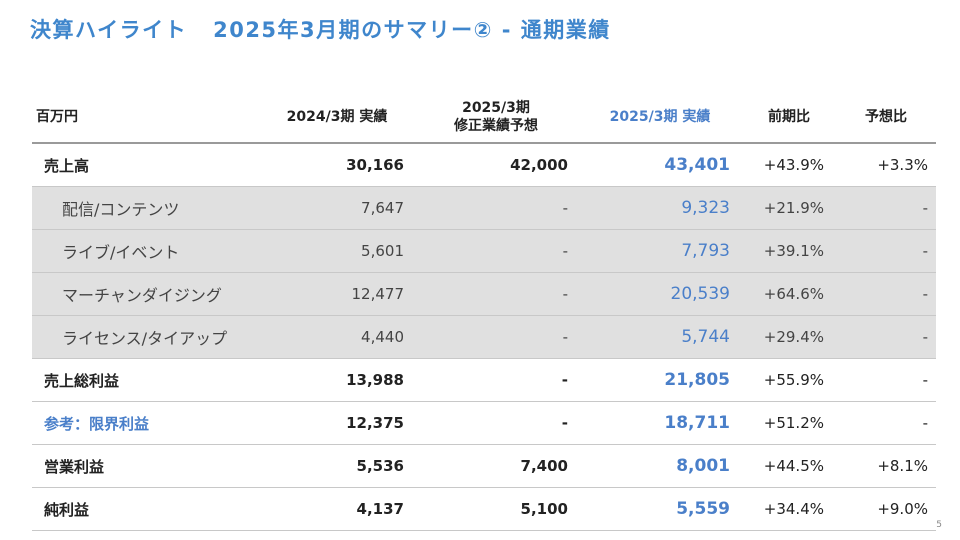 This screenshot has height=540, width=960. I want to click on row-marginal-profit: 参考：限界利益 12,375 - 18,711 +51.2% -, so click(484, 423).